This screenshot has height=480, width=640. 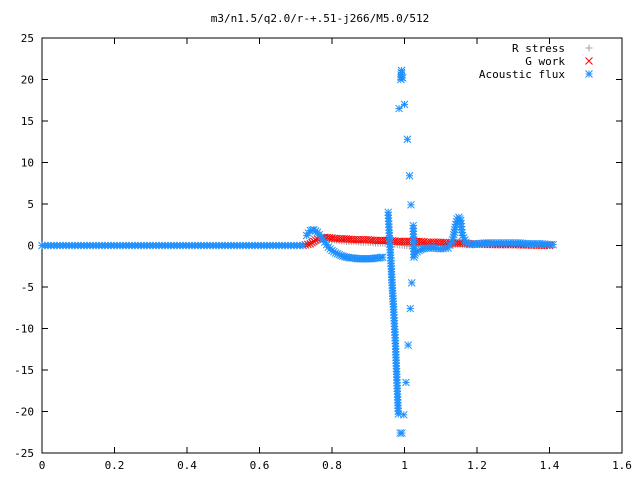 I want to click on legend-label: R stress, so click(x=538, y=48).